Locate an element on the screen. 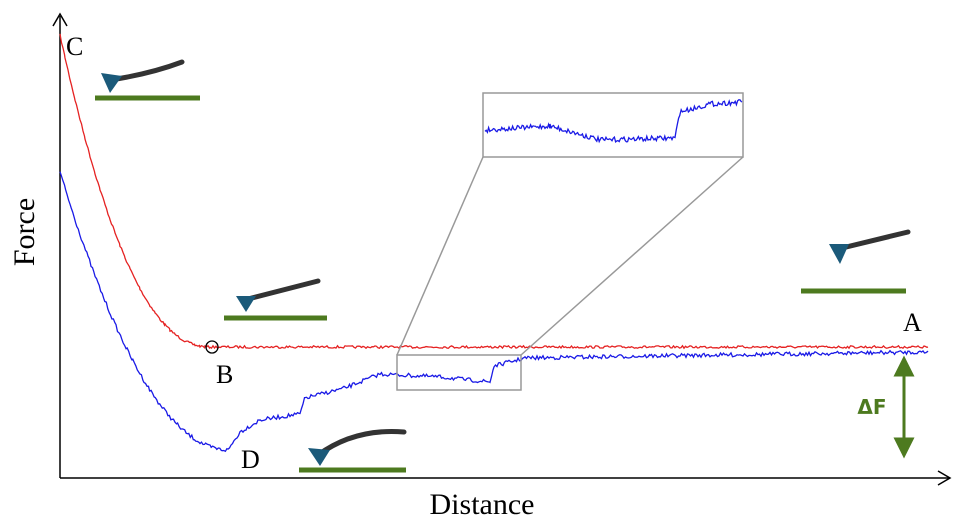 The width and height of the screenshot is (956, 525). point-label: D is located at coordinates (250, 459).